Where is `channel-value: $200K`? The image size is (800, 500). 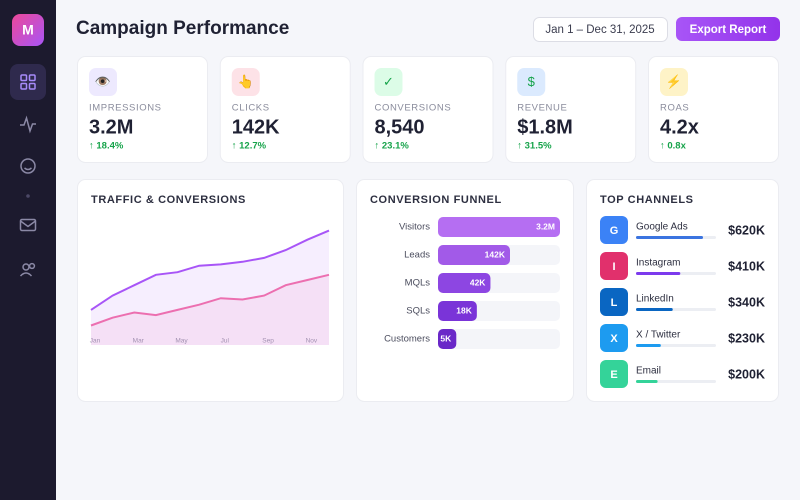 channel-value: $200K is located at coordinates (746, 374).